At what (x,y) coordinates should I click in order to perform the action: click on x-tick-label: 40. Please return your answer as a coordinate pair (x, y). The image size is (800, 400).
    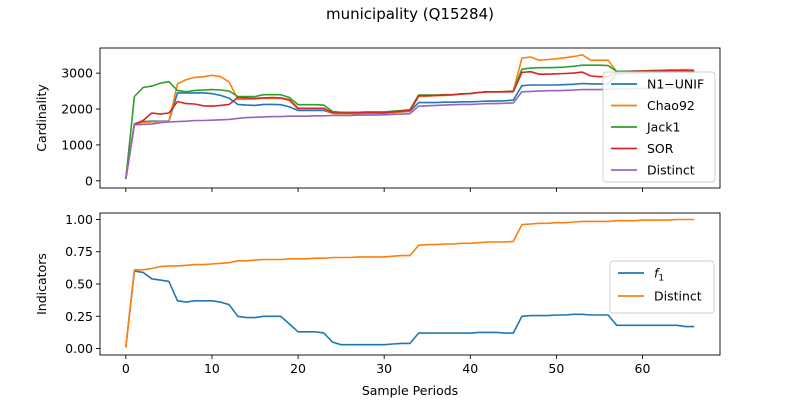
    Looking at the image, I should click on (470, 368).